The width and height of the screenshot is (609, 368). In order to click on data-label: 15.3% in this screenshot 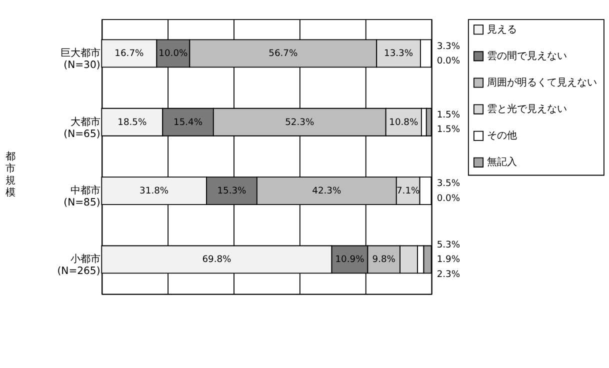, I will do `click(232, 191)`.